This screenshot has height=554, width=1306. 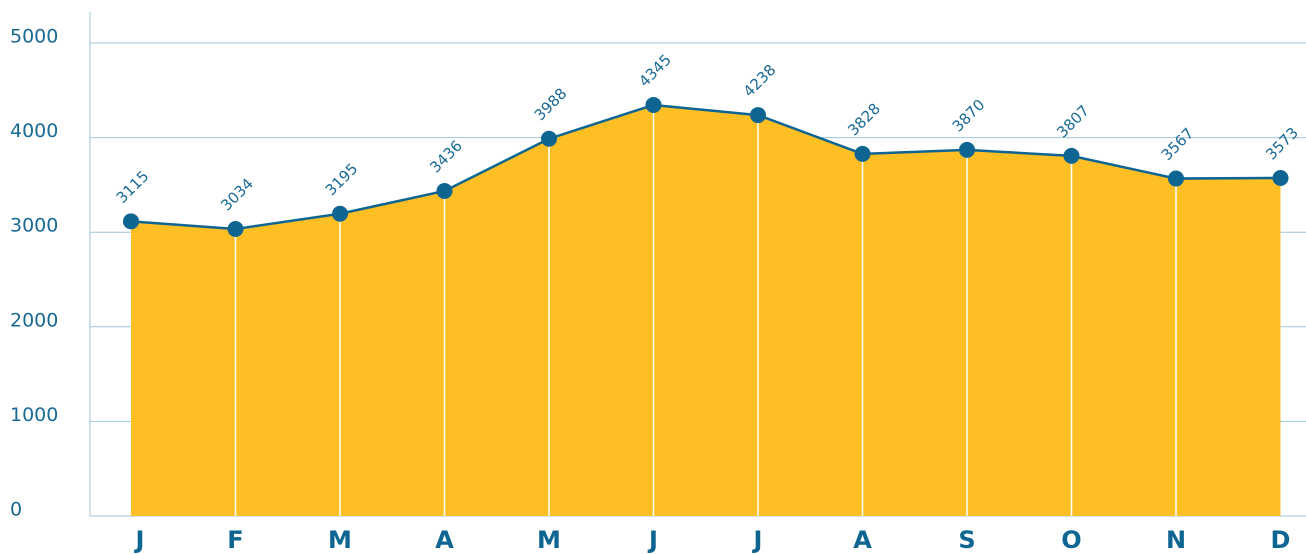 I want to click on data-label: 3573, so click(x=1282, y=144).